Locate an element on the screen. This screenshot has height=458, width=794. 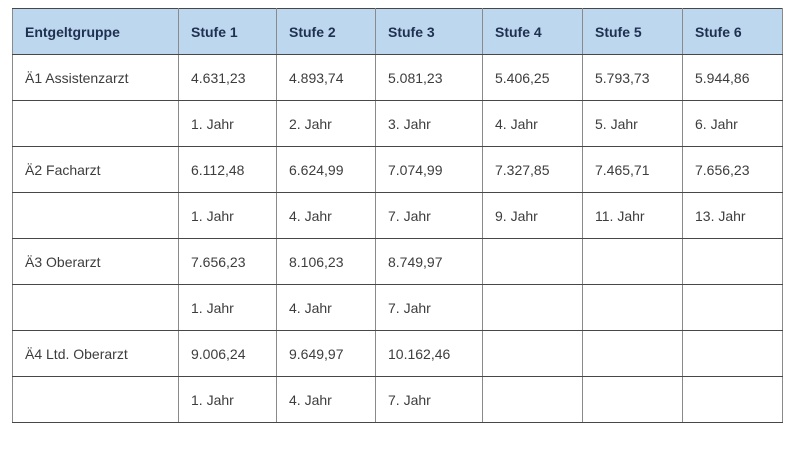
group-label-cell: Ä2 Facharzt is located at coordinates (95, 169).